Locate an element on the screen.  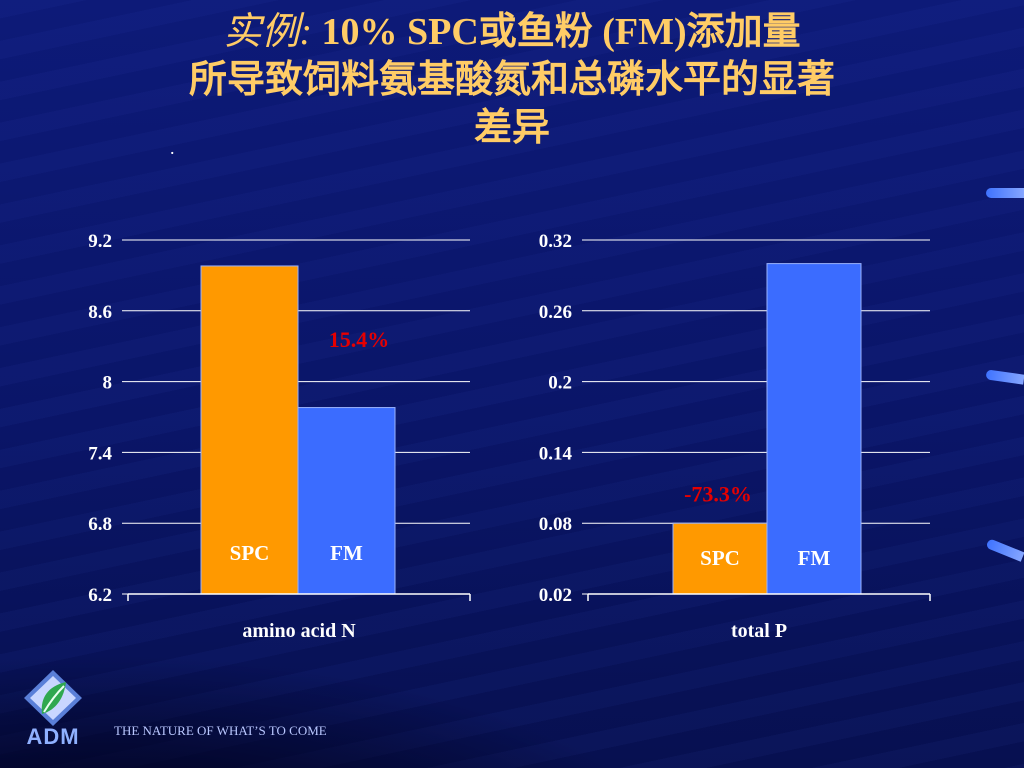
y-tick-label: 0.02 is located at coordinates (555, 595).